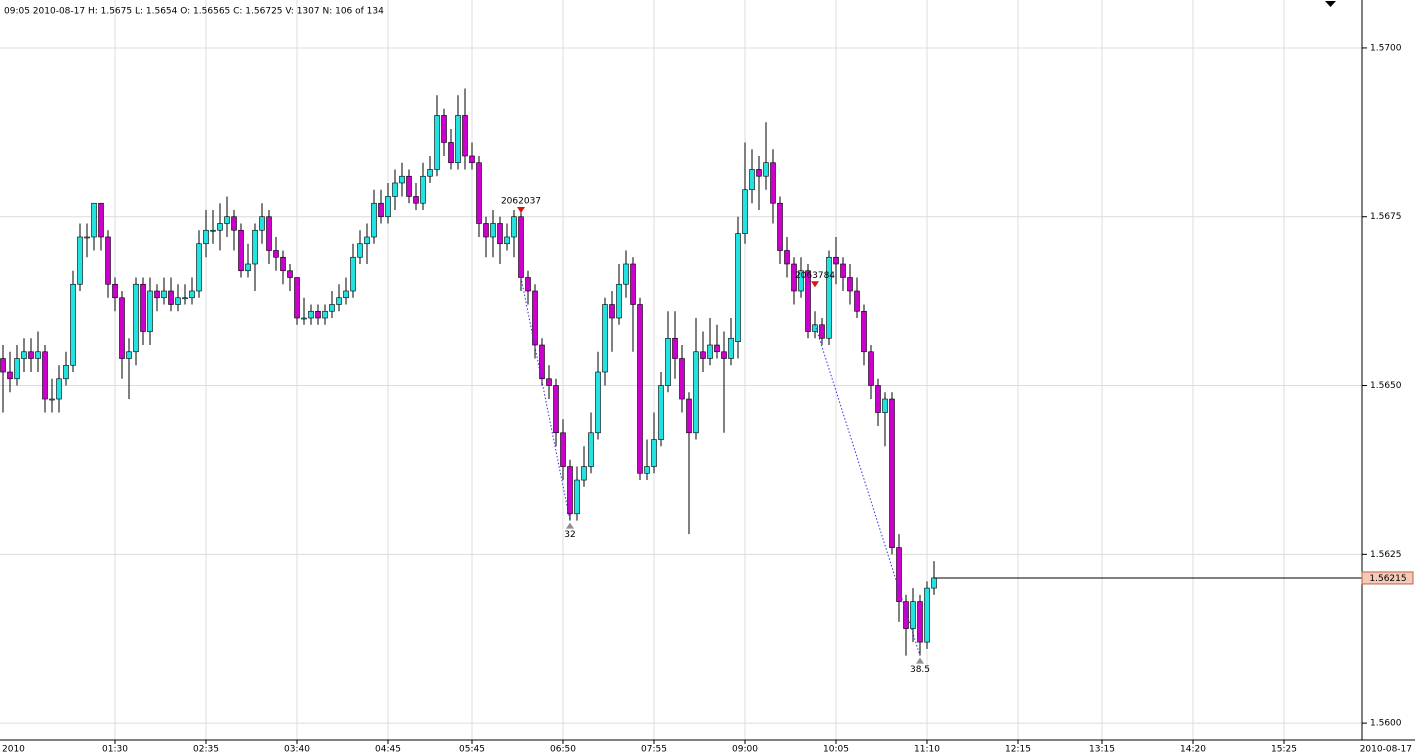  Describe the element at coordinates (836, 750) in the screenshot. I see `x-tick-label: 10:05` at that location.